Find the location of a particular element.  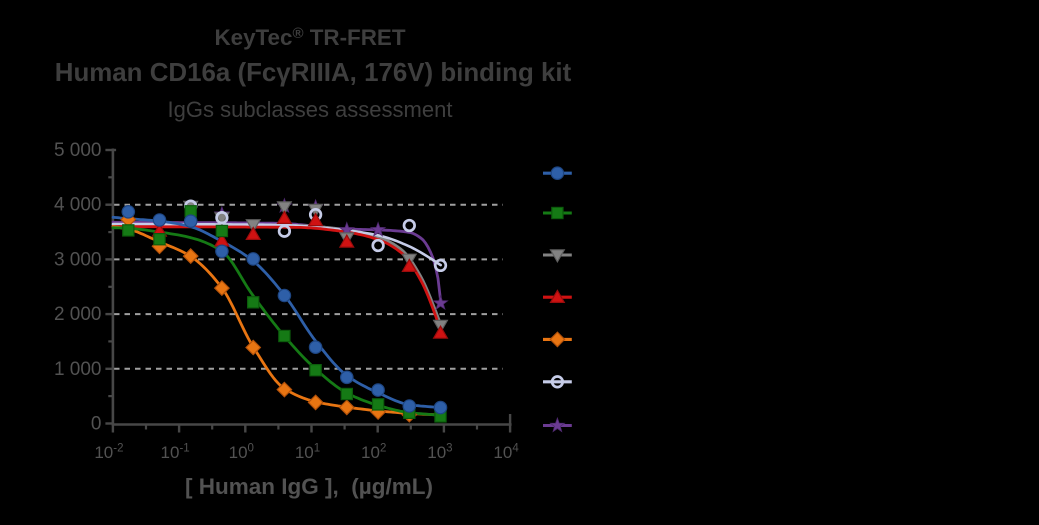

svg-text: 1 000 is located at coordinates (78, 369).